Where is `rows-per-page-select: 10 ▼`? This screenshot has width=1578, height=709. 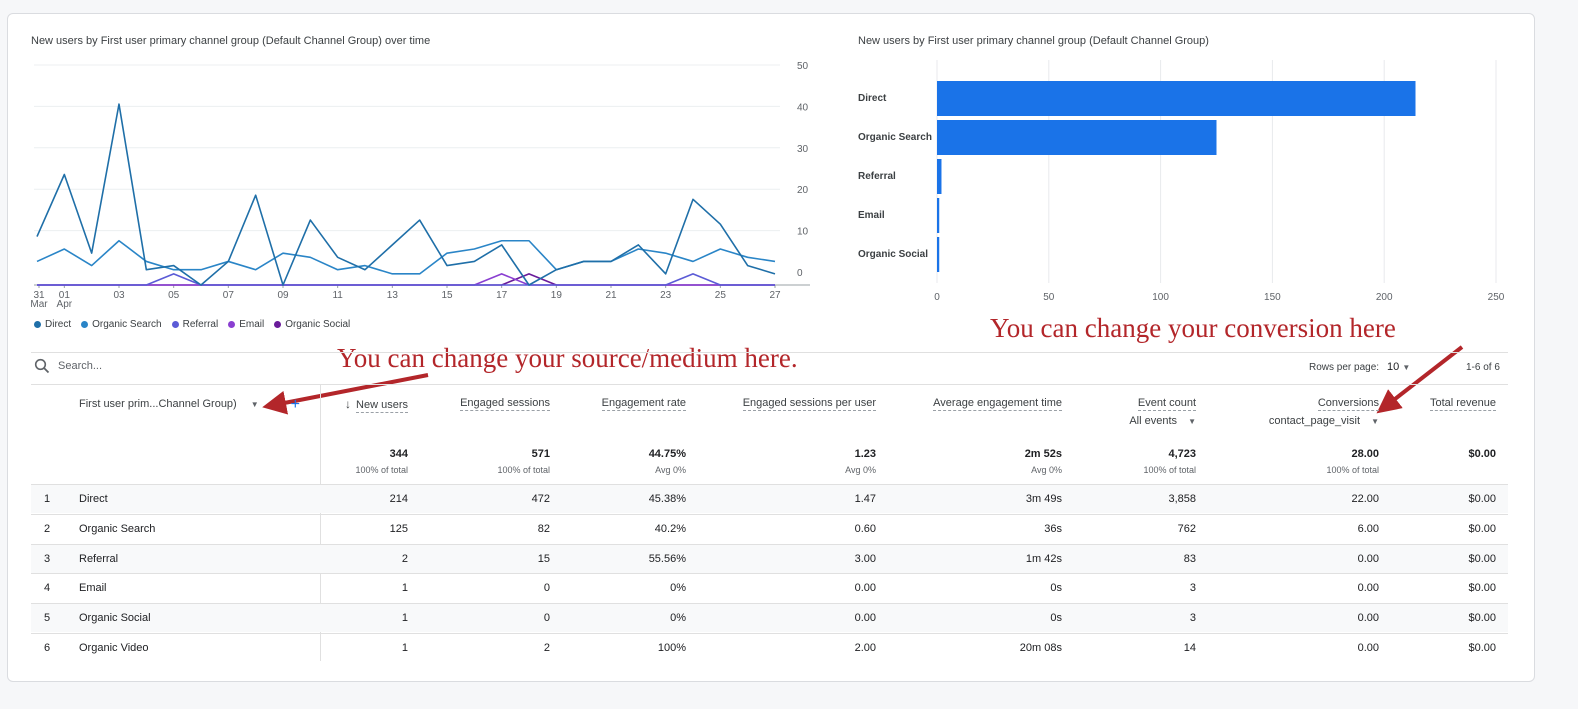 rows-per-page-select: 10 ▼ is located at coordinates (1398, 367).